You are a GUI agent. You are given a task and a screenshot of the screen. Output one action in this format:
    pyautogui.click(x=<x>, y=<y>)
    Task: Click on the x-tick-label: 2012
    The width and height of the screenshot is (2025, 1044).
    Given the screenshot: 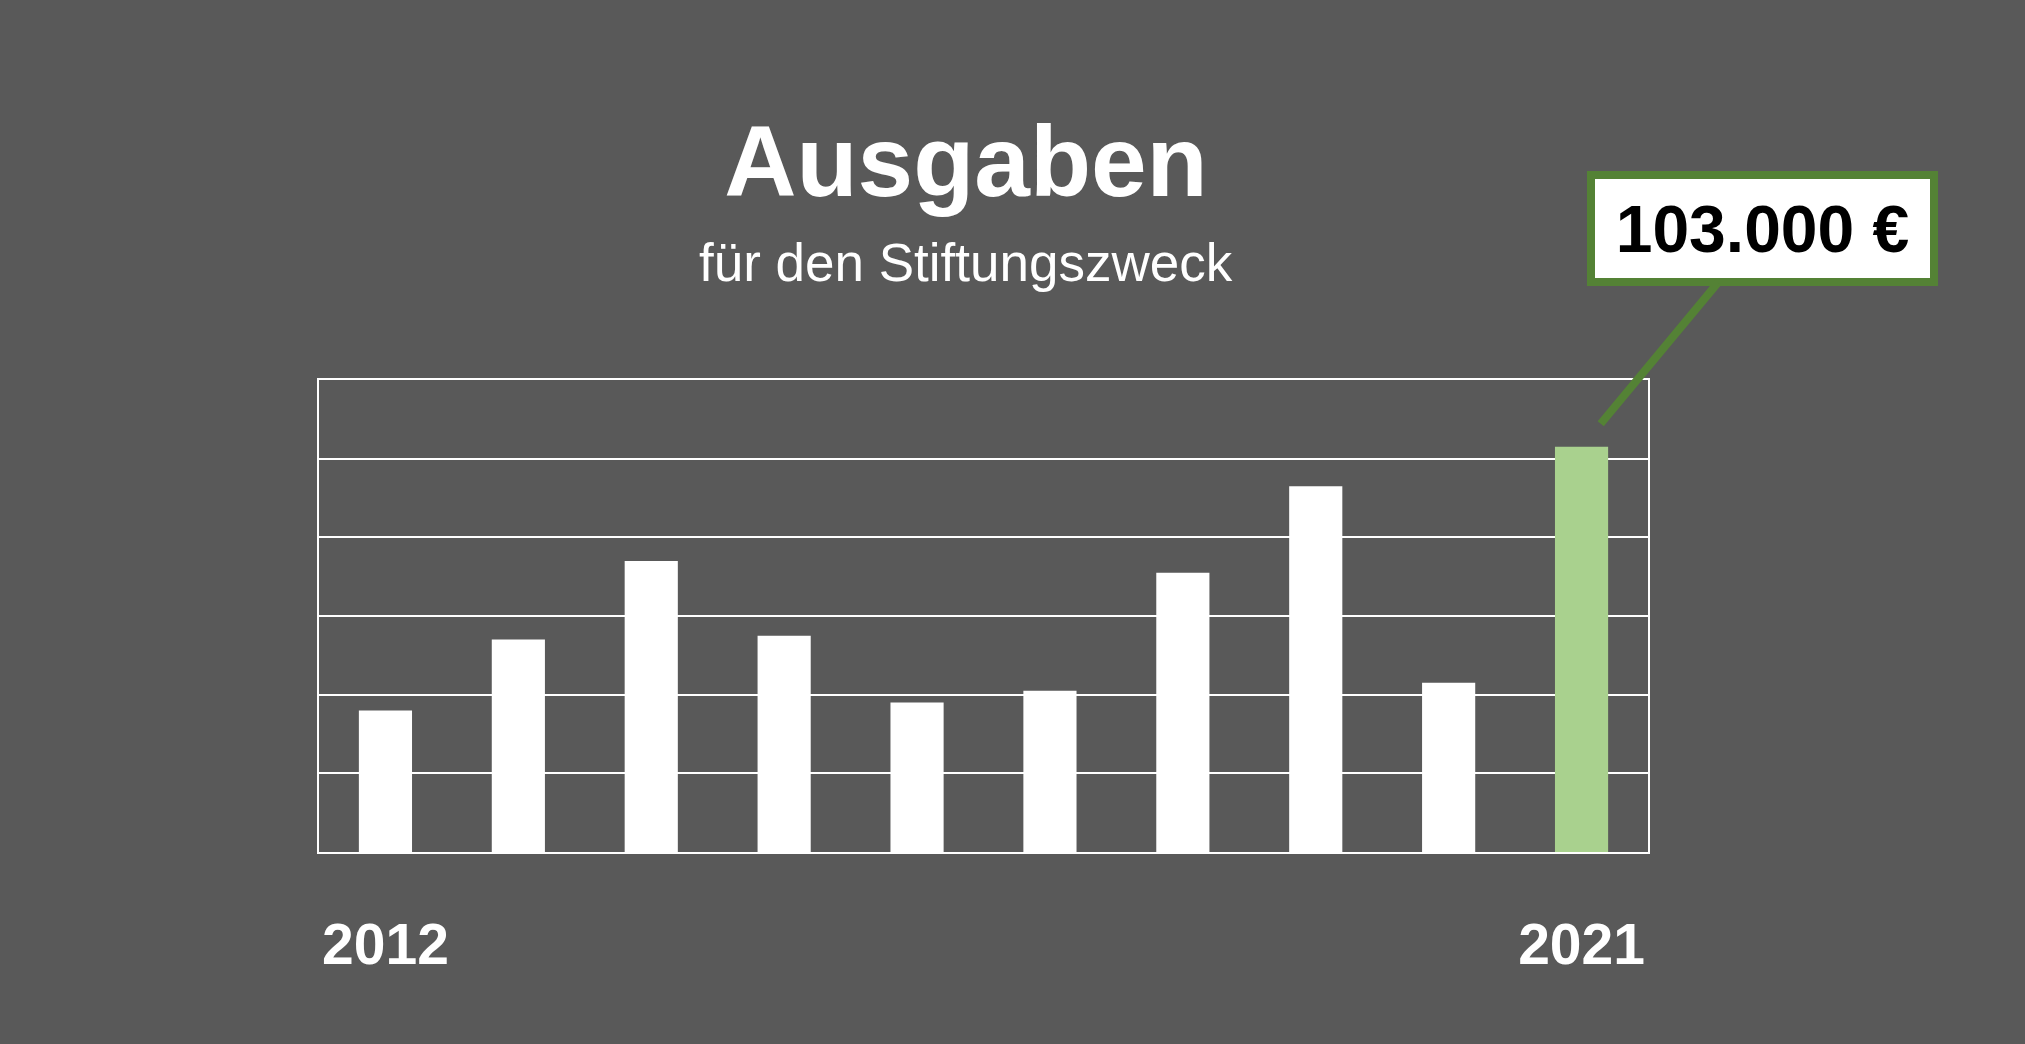 What is the action you would take?
    pyautogui.click(x=385, y=944)
    